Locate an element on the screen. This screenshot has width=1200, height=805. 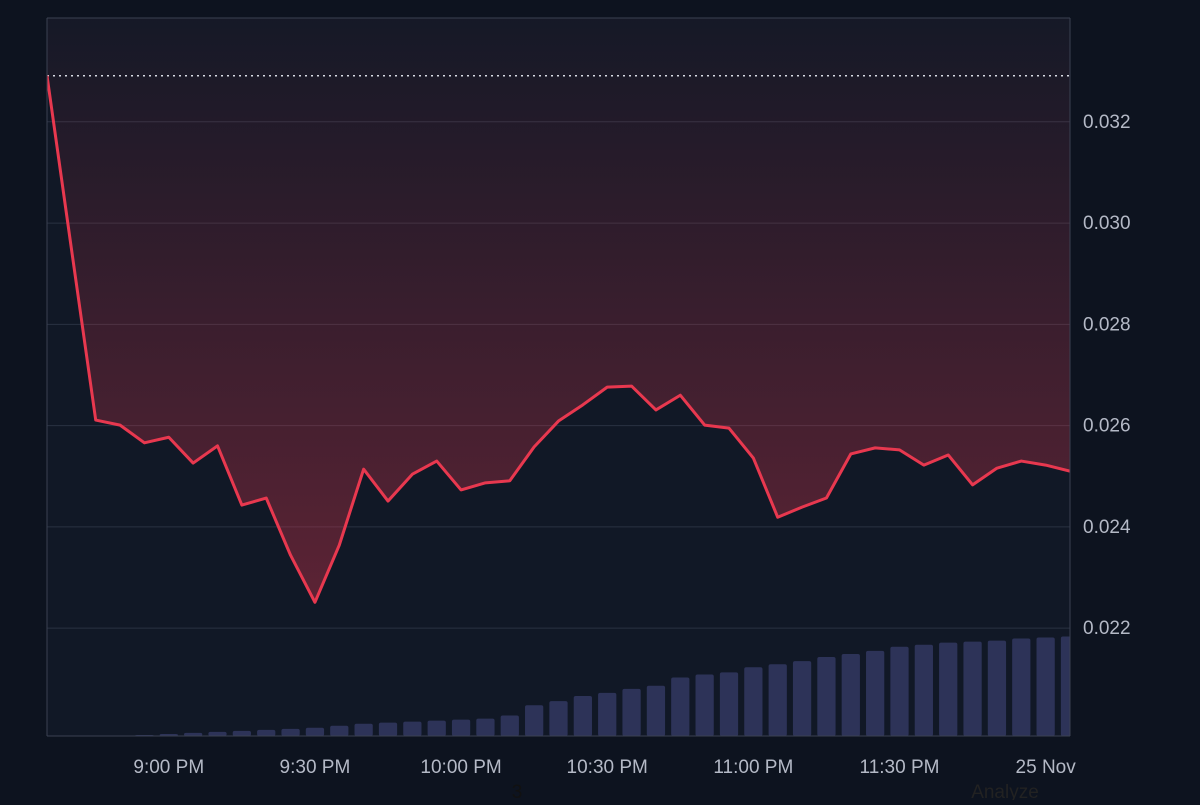
y-tick-label: 0.024 is located at coordinates (1107, 527).